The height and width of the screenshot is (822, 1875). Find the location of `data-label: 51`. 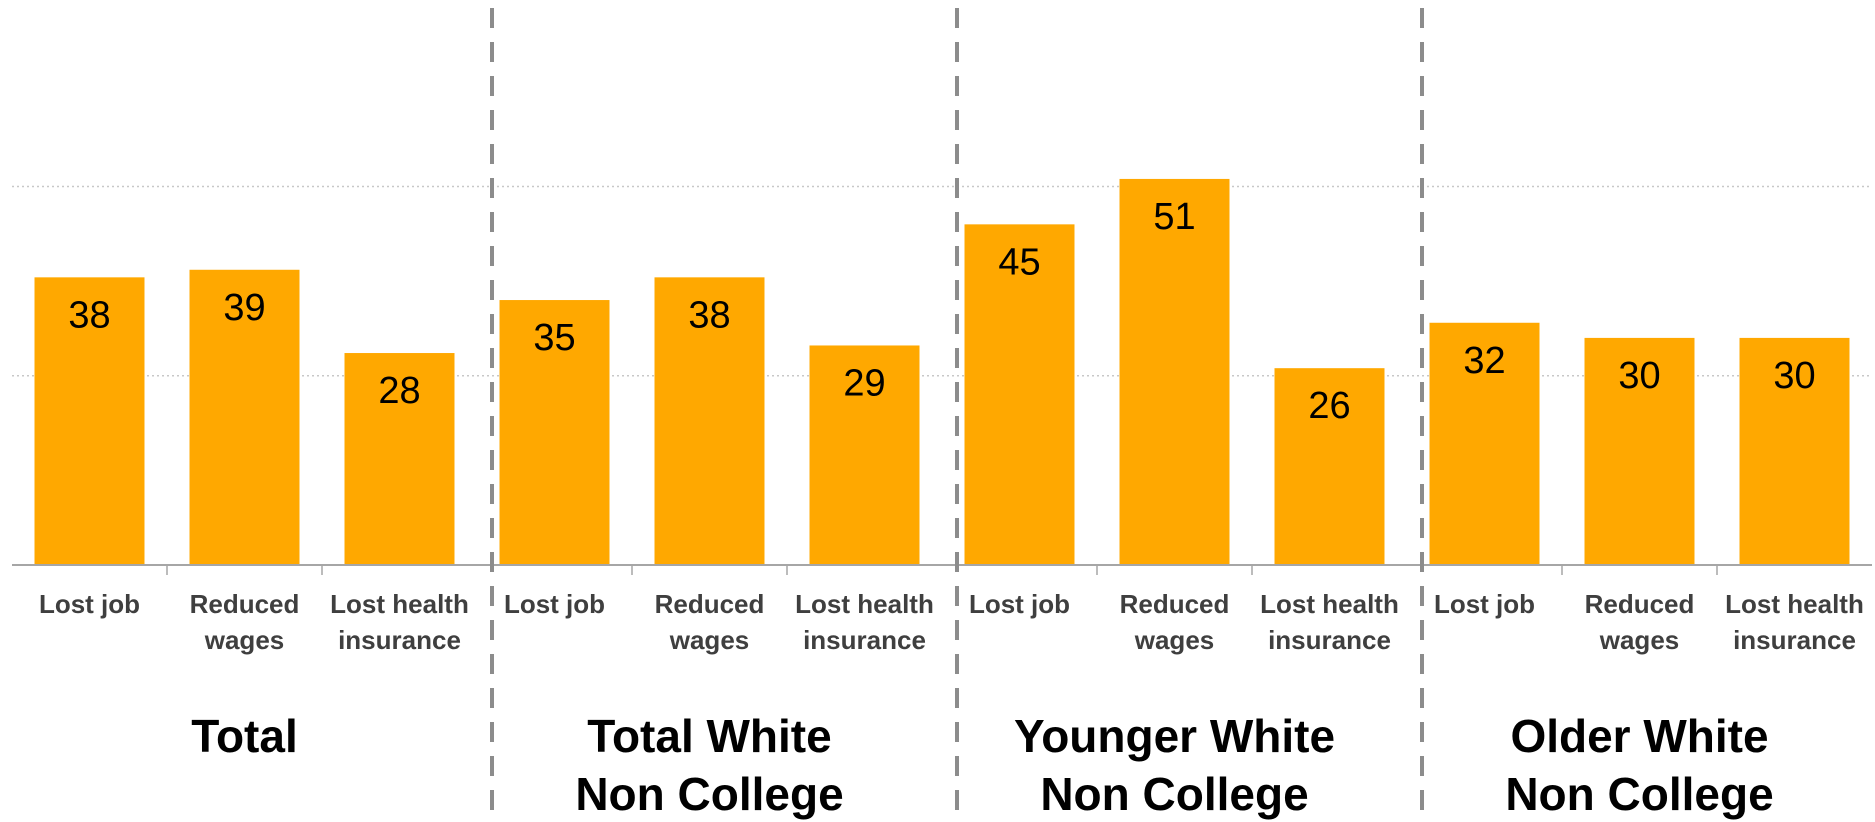

data-label: 51 is located at coordinates (1174, 217).